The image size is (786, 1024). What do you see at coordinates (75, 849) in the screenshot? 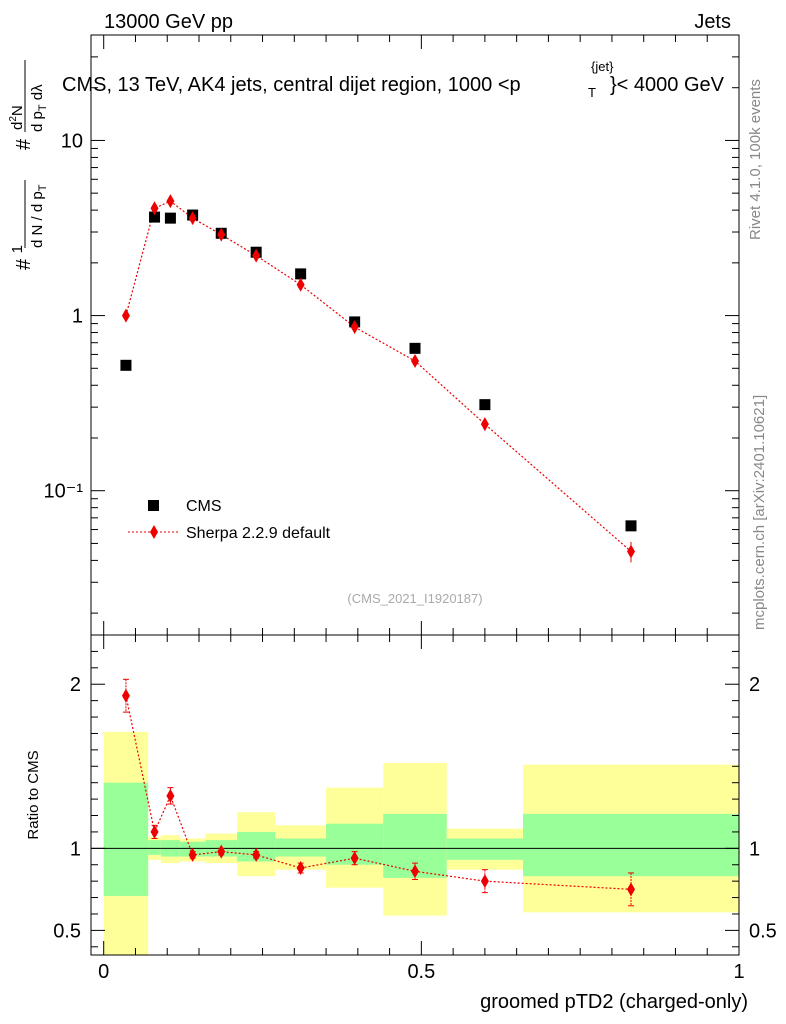
I see `ratio-y-tick-label-left-1: 1` at bounding box center [75, 849].